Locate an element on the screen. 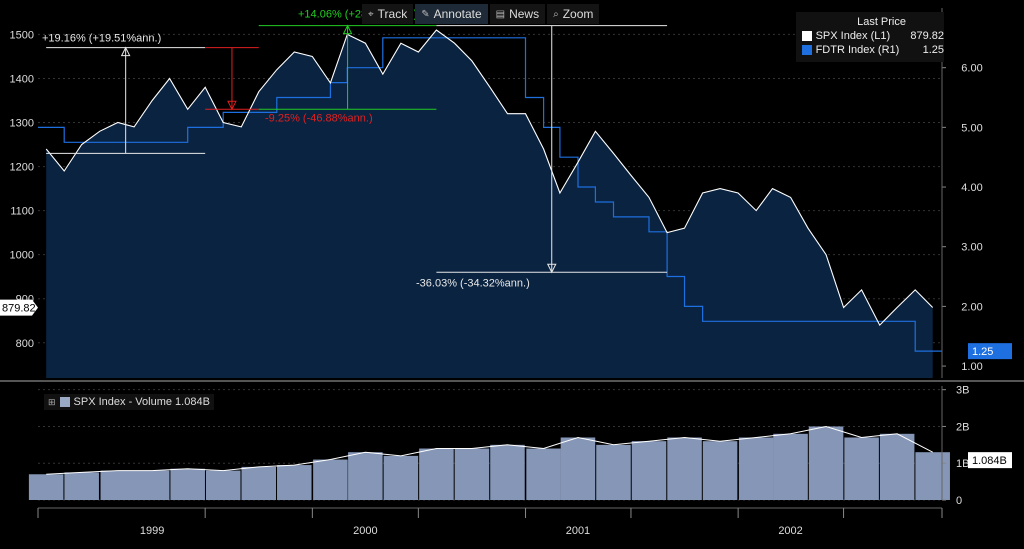 The width and height of the screenshot is (1024, 549). legend-item-fdtr: FDTR Index (R1) 1.25 is located at coordinates (870, 50).